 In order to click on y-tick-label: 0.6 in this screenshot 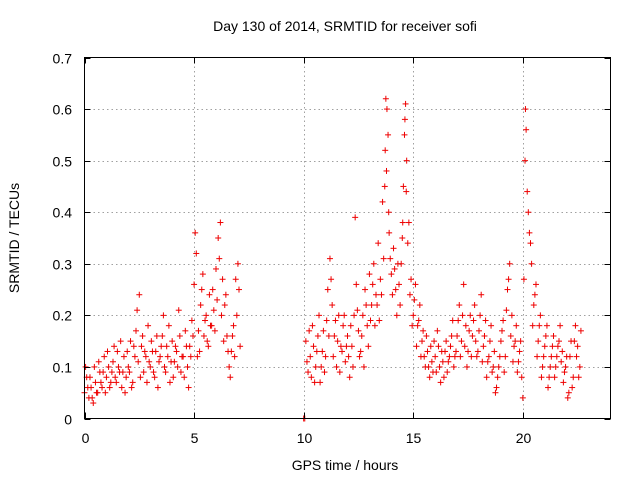, I will do `click(63, 110)`.